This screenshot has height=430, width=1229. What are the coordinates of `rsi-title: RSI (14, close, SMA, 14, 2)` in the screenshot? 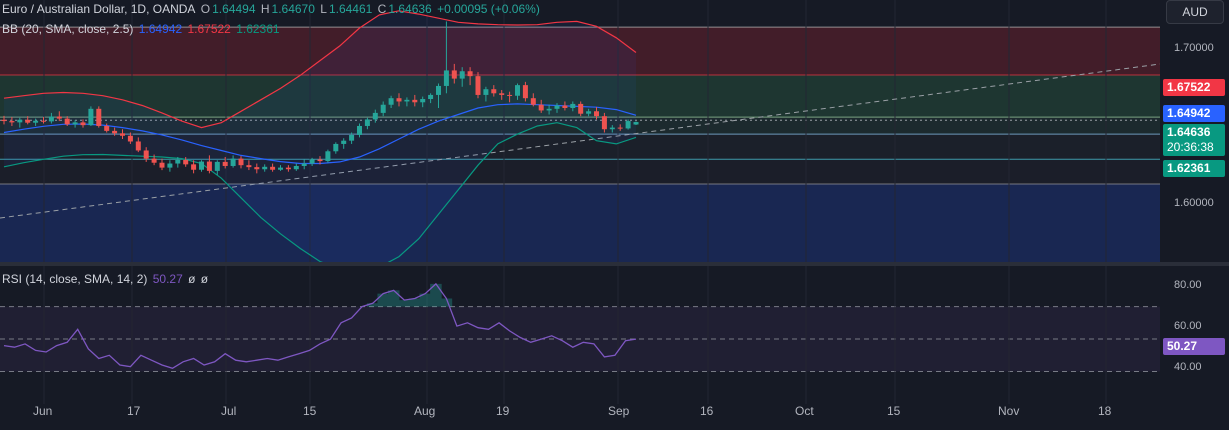 It's located at (75, 279).